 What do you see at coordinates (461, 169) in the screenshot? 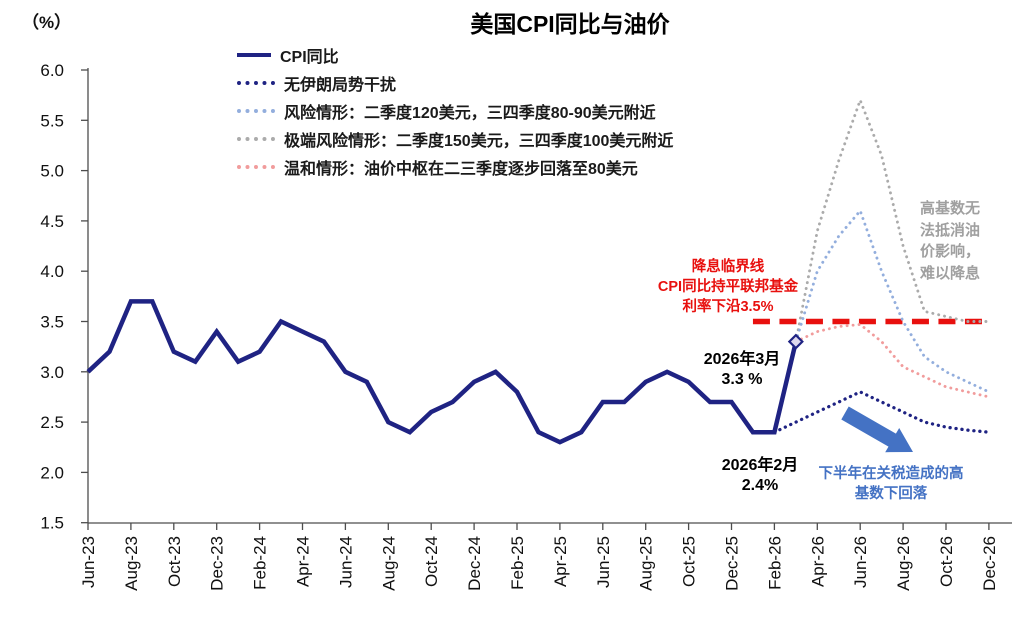
I see `legend-item-label: 温和情形：油价中枢在二三季度逐步回落至80美元` at bounding box center [461, 169].